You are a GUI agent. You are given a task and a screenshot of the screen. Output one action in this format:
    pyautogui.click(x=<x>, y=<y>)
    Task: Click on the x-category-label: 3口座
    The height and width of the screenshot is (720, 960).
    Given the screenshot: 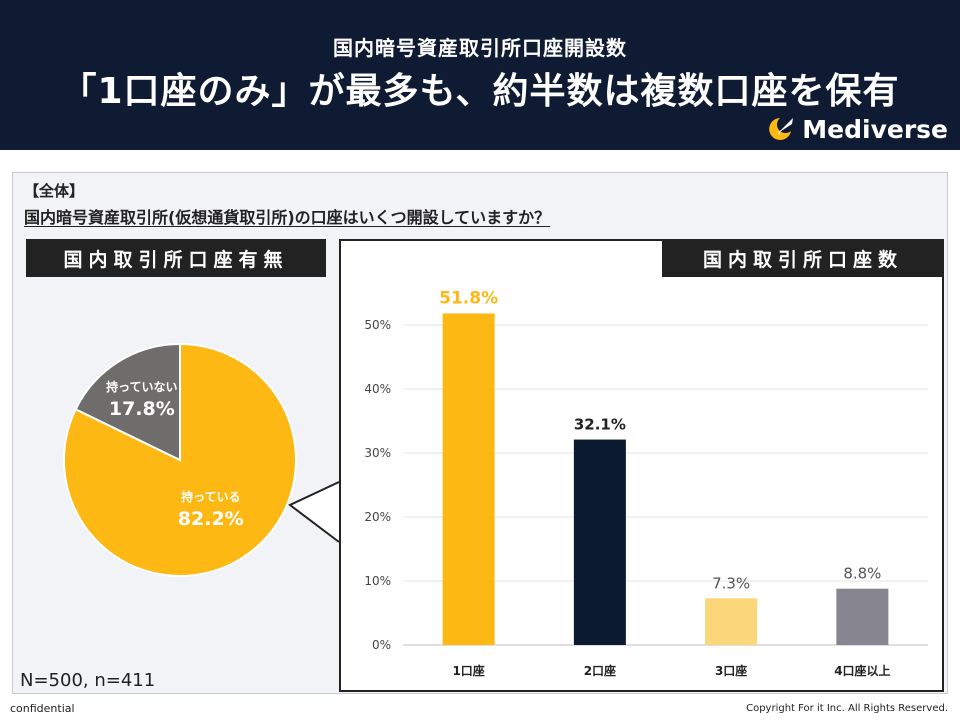 What is the action you would take?
    pyautogui.click(x=731, y=670)
    